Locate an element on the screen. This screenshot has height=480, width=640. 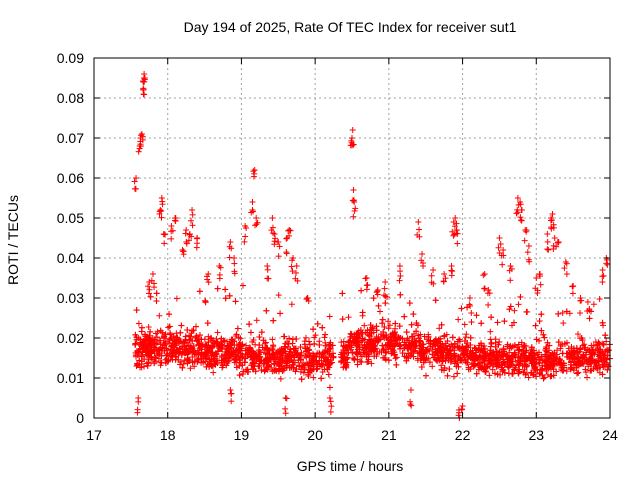
y-tick-label: 0.04 is located at coordinates (70, 258).